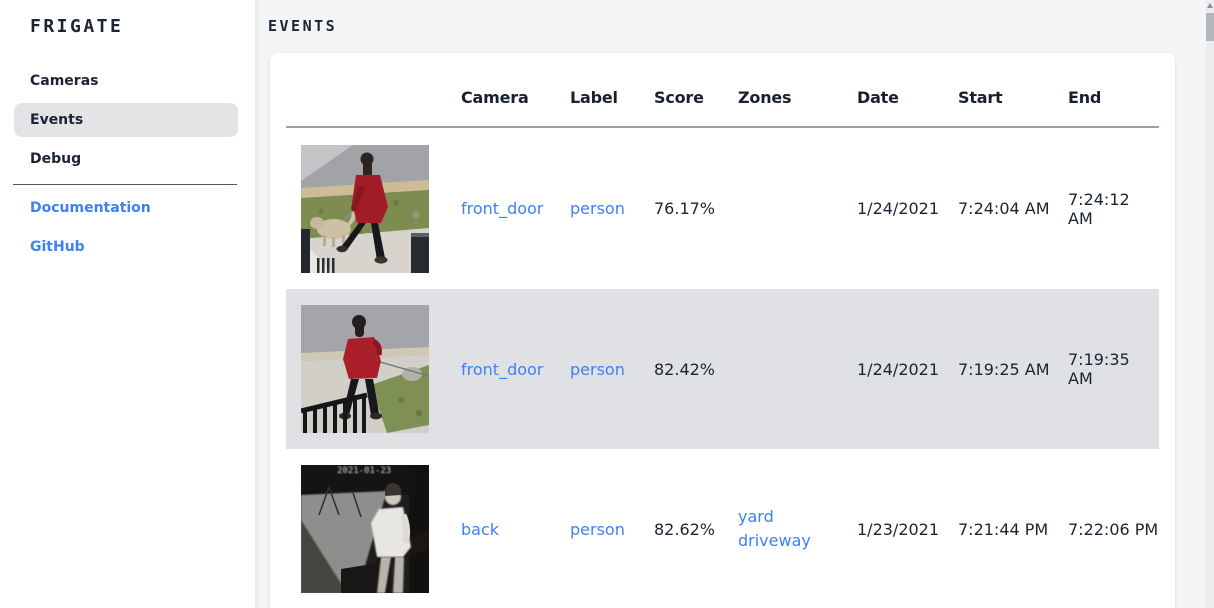 This screenshot has width=1214, height=608. Describe the element at coordinates (722, 127) in the screenshot. I see `table-header-divider` at that location.